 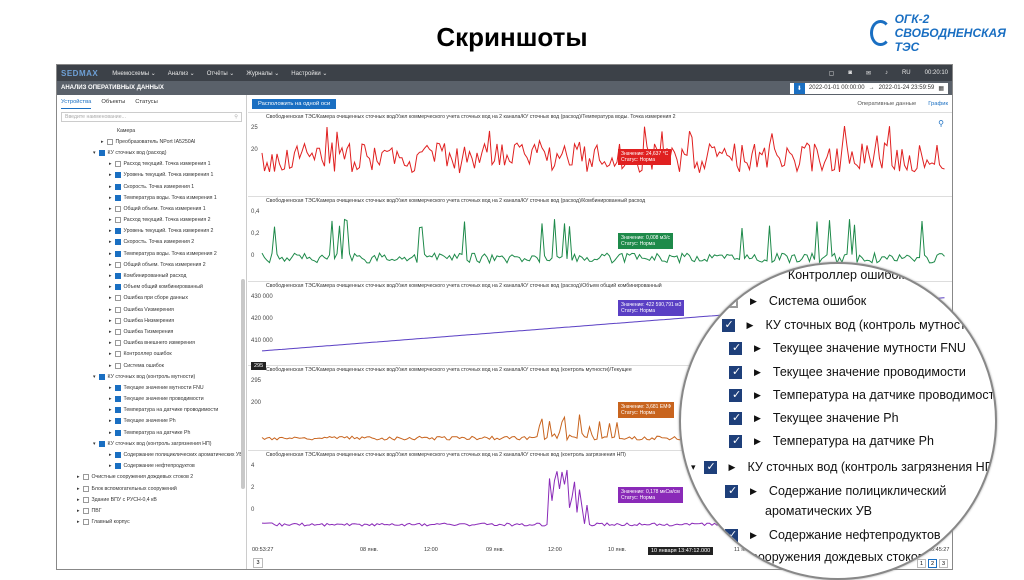 What do you see at coordinates (941, 88) in the screenshot?
I see `calendar-icon: ▦` at bounding box center [941, 88].